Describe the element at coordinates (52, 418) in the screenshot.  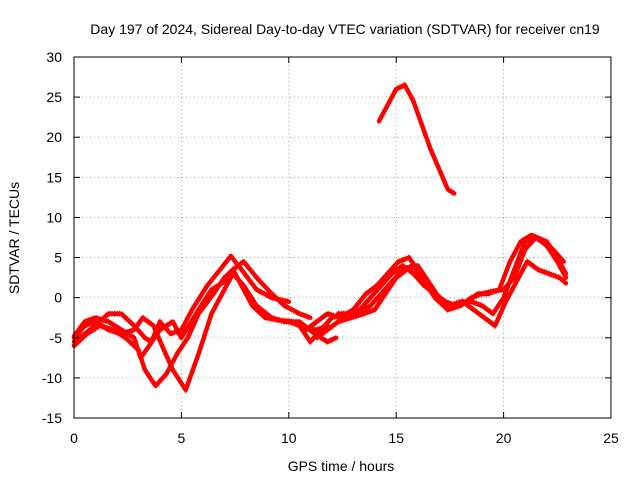
I see `y-tick-label: -15` at that location.